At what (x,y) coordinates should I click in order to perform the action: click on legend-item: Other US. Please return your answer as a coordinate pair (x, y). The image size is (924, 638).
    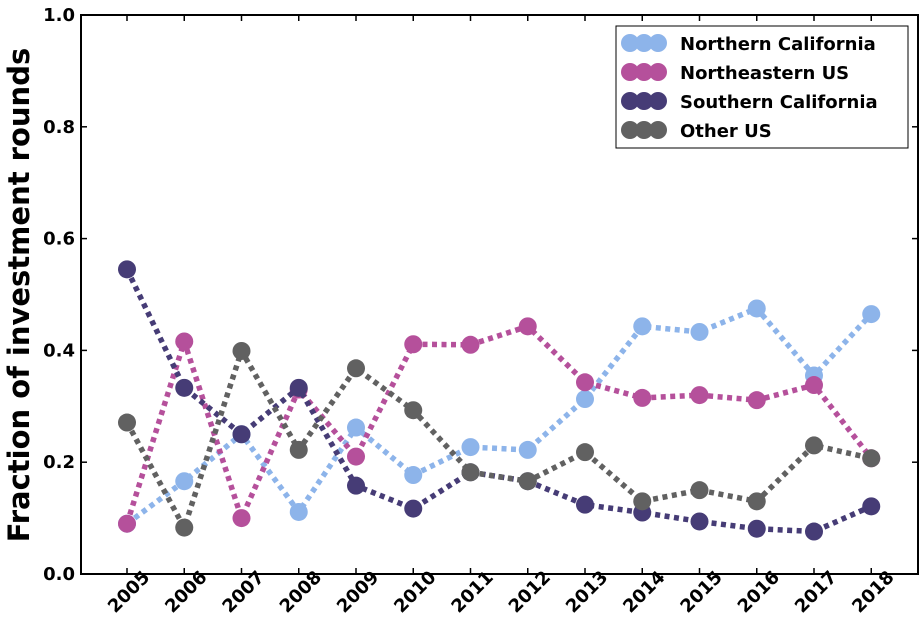
    Looking at the image, I should click on (696, 131).